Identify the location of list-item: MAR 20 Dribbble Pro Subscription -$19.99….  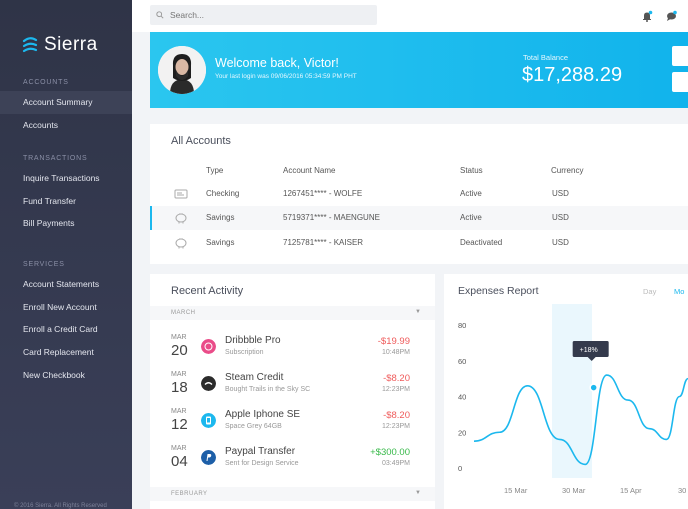
(292, 352).